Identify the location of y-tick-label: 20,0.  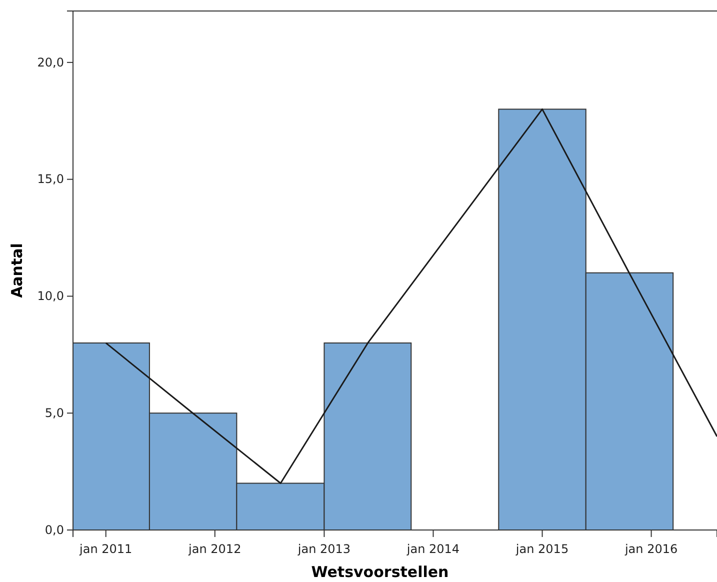
(50, 62).